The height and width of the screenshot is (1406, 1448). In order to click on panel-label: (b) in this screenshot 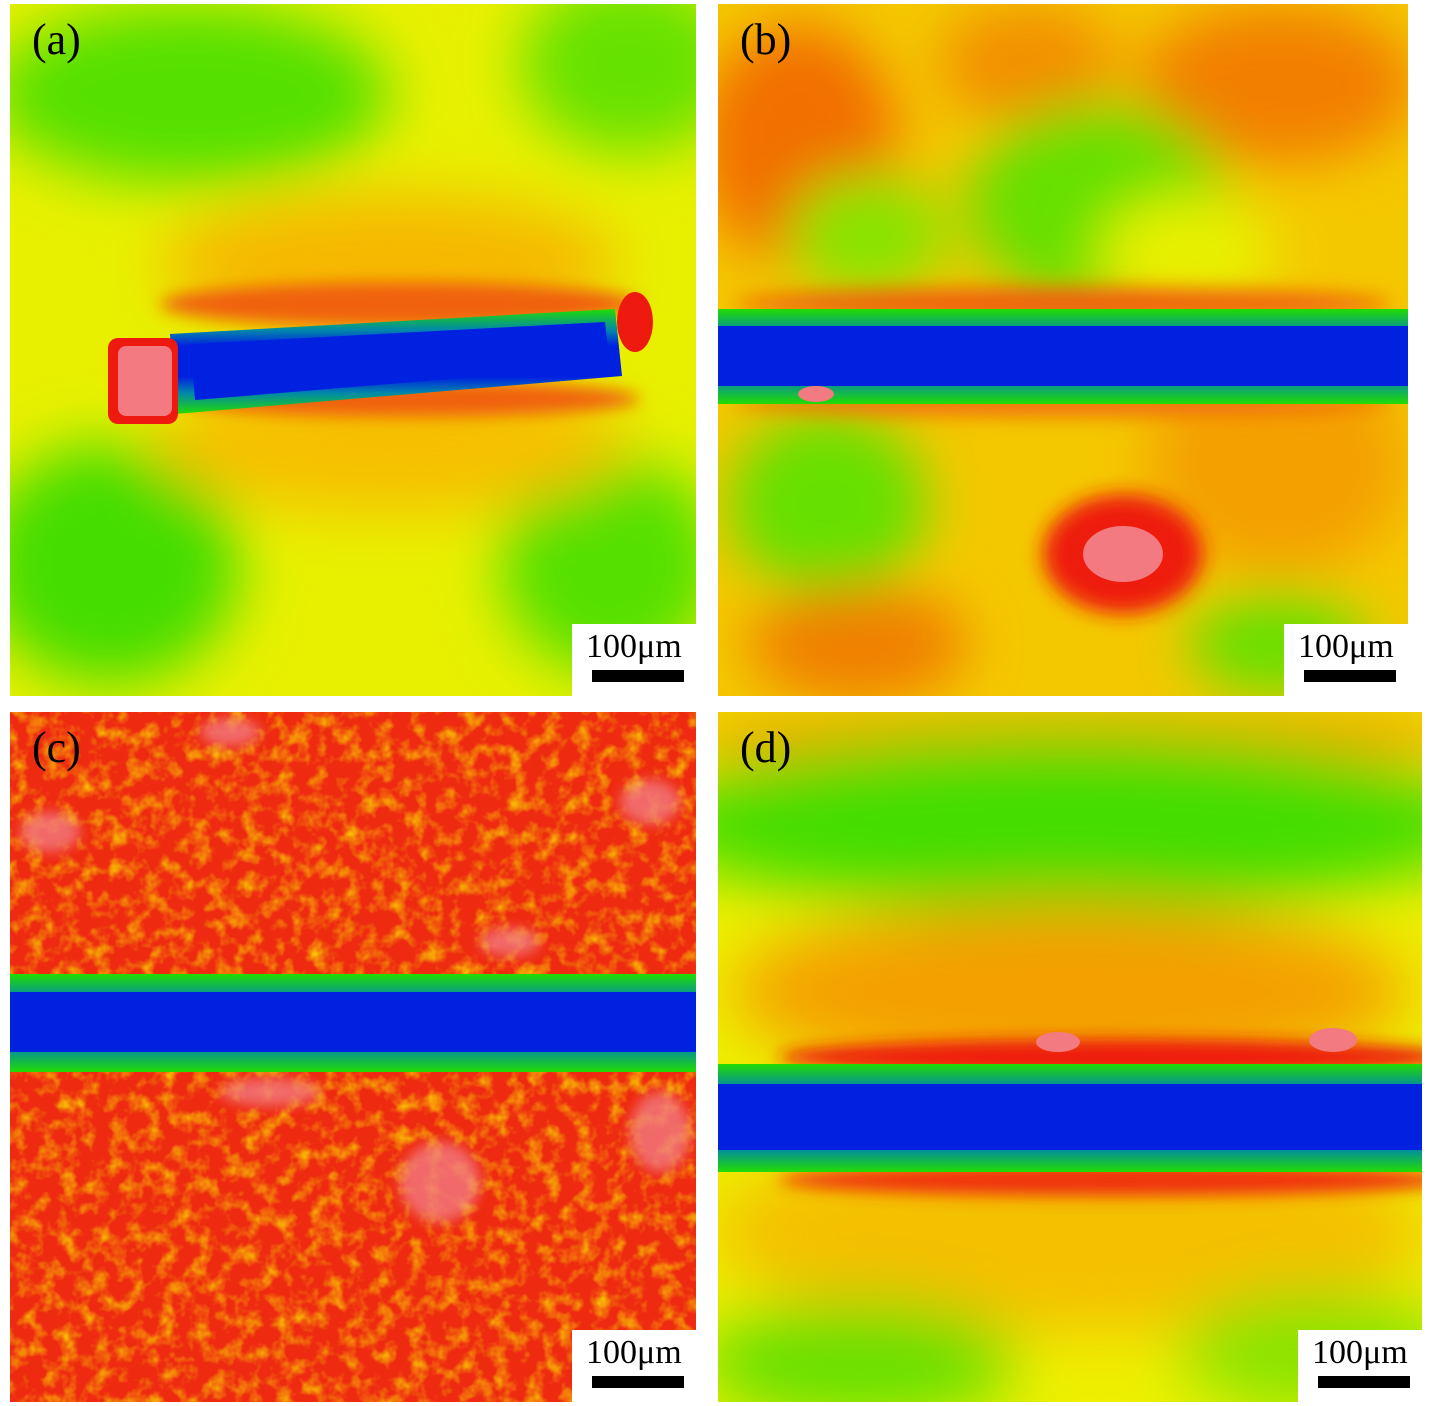, I will do `click(766, 39)`.